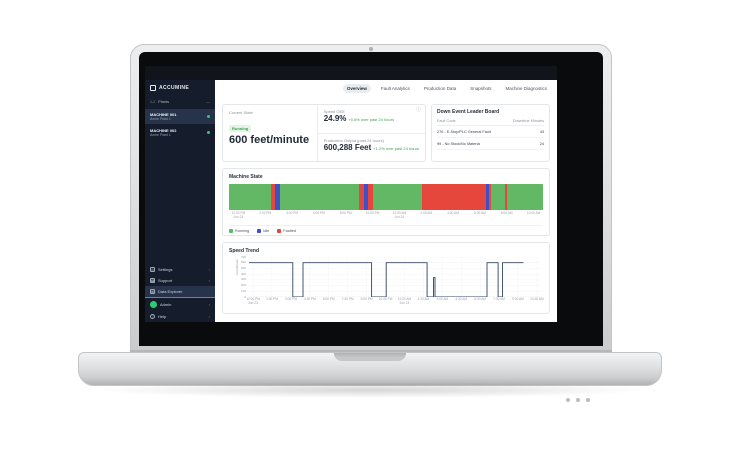  Describe the element at coordinates (541, 131) in the screenshot. I see `downtime-minutes-cell: 43` at that location.